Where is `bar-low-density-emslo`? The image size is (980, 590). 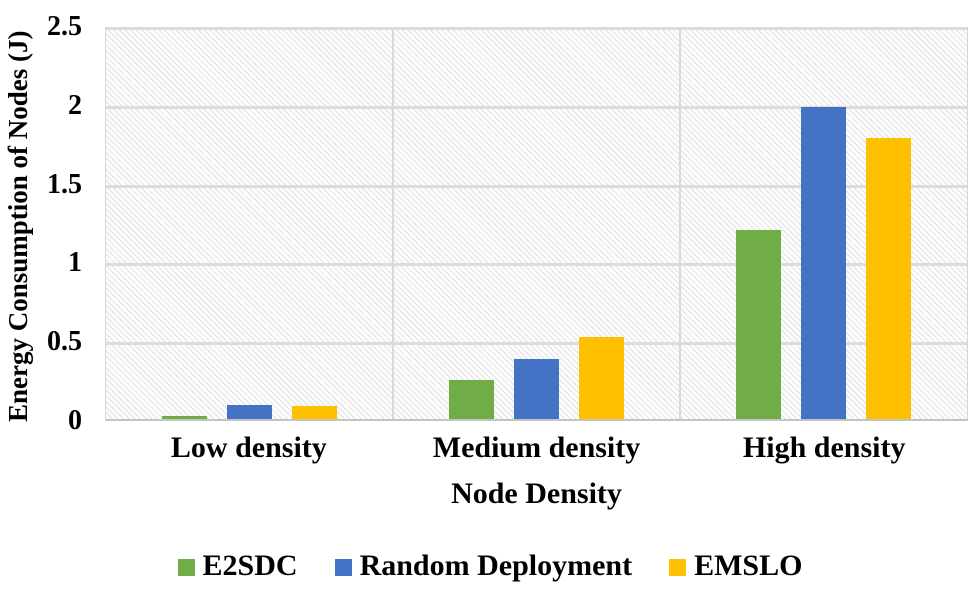
bar-low-density-emslo is located at coordinates (314, 412).